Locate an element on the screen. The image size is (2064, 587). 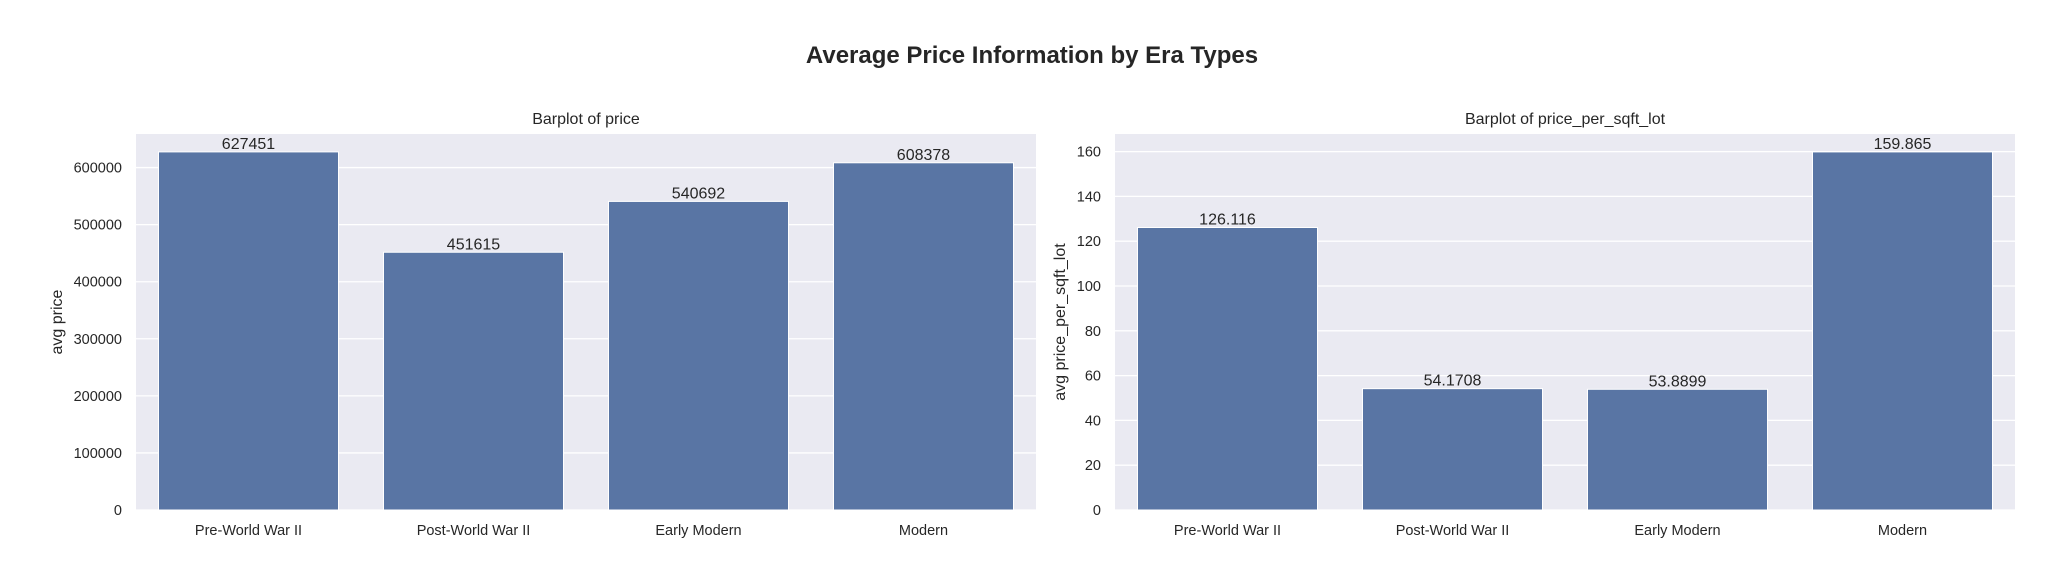
data-label: 159.865 is located at coordinates (1903, 144).